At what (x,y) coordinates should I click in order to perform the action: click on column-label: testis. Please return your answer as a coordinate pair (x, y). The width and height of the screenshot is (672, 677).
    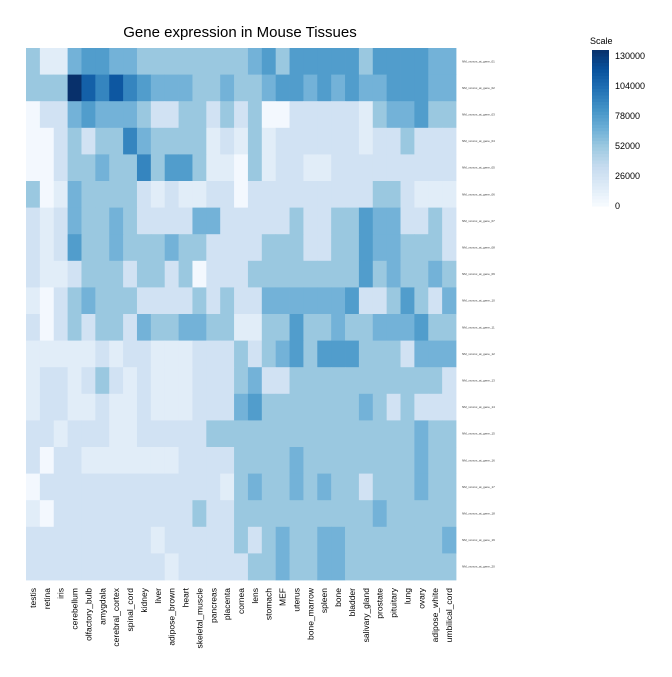
    Looking at the image, I should click on (33, 598).